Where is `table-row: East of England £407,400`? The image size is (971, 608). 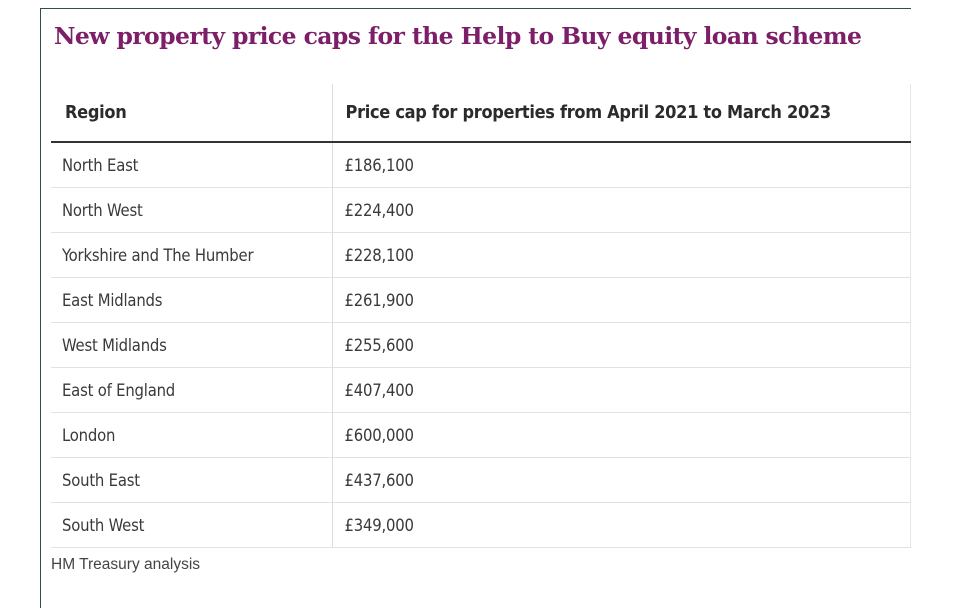
table-row: East of England £407,400 is located at coordinates (481, 390).